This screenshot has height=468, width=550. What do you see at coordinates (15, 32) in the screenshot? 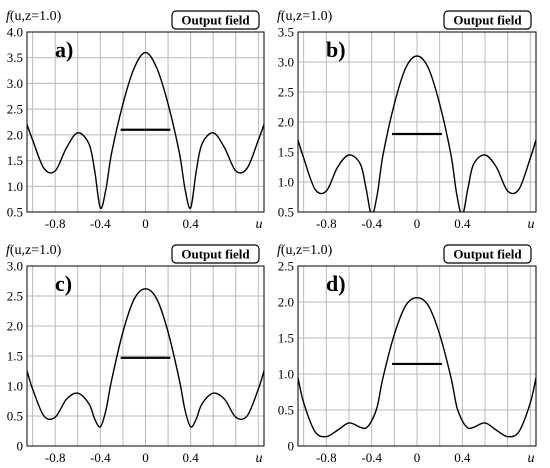
I see `y-tick-label: 4.0` at bounding box center [15, 32].